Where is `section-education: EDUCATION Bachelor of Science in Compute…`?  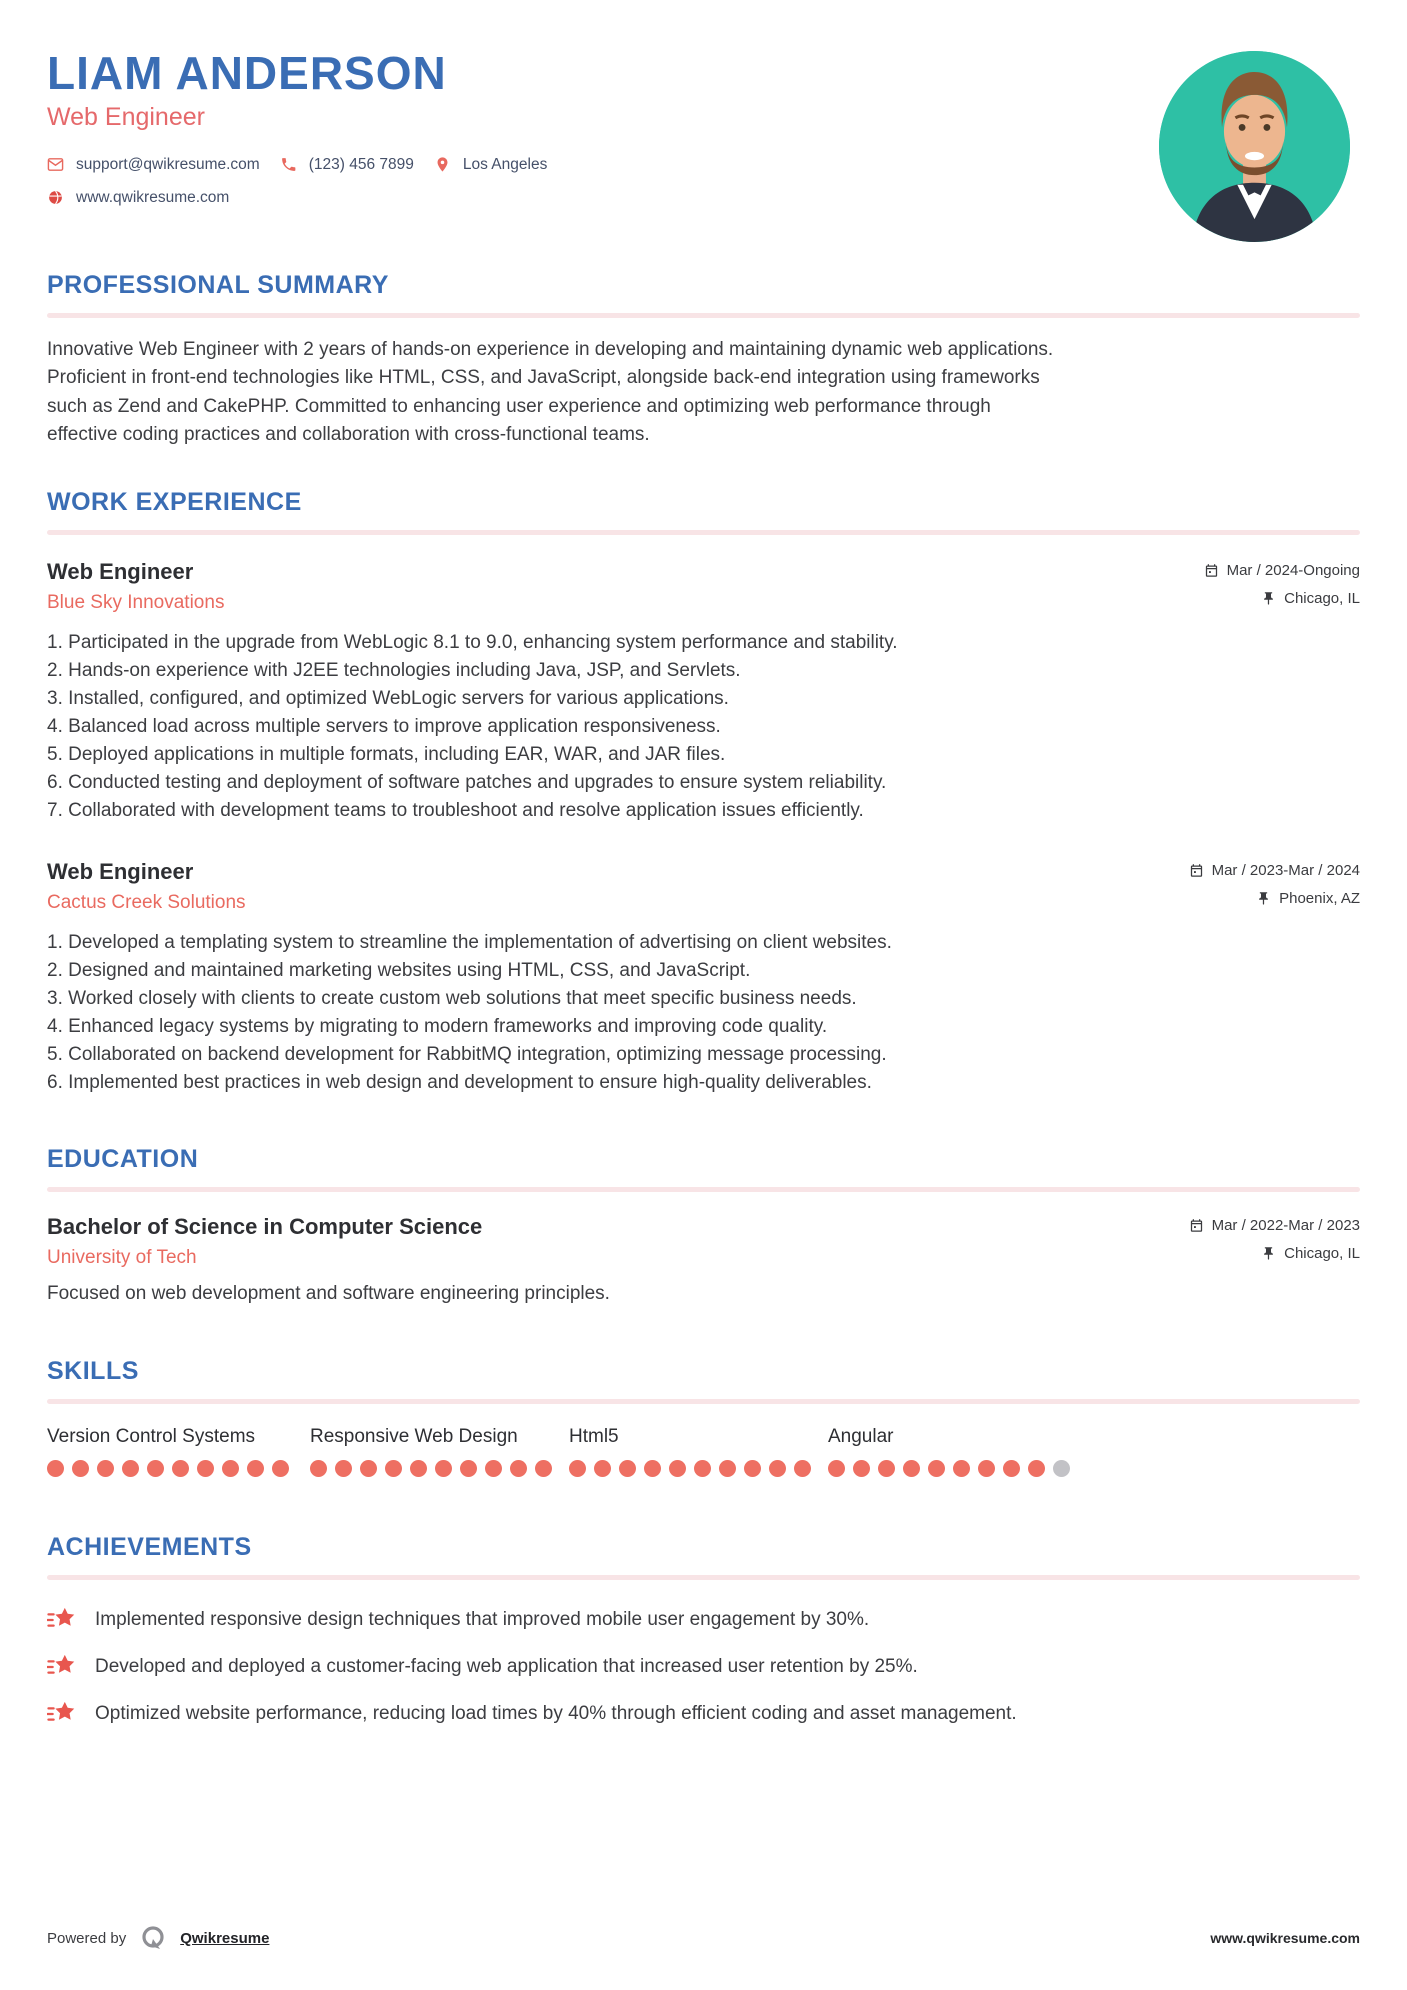
section-education: EDUCATION Bachelor of Science in Compute… is located at coordinates (703, 1225).